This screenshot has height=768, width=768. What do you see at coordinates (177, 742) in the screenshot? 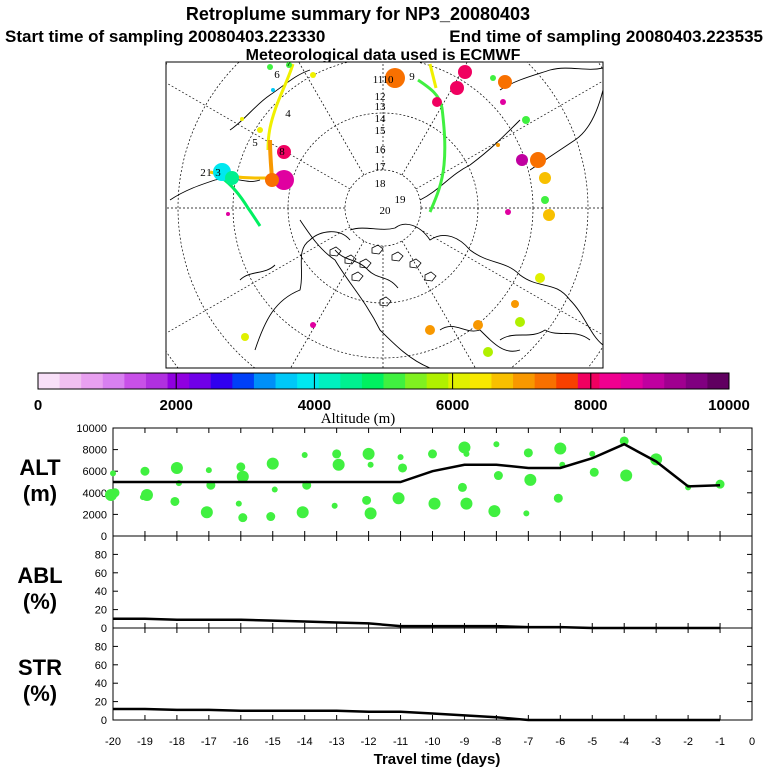
I see `x-tick-label: -18` at bounding box center [177, 742].